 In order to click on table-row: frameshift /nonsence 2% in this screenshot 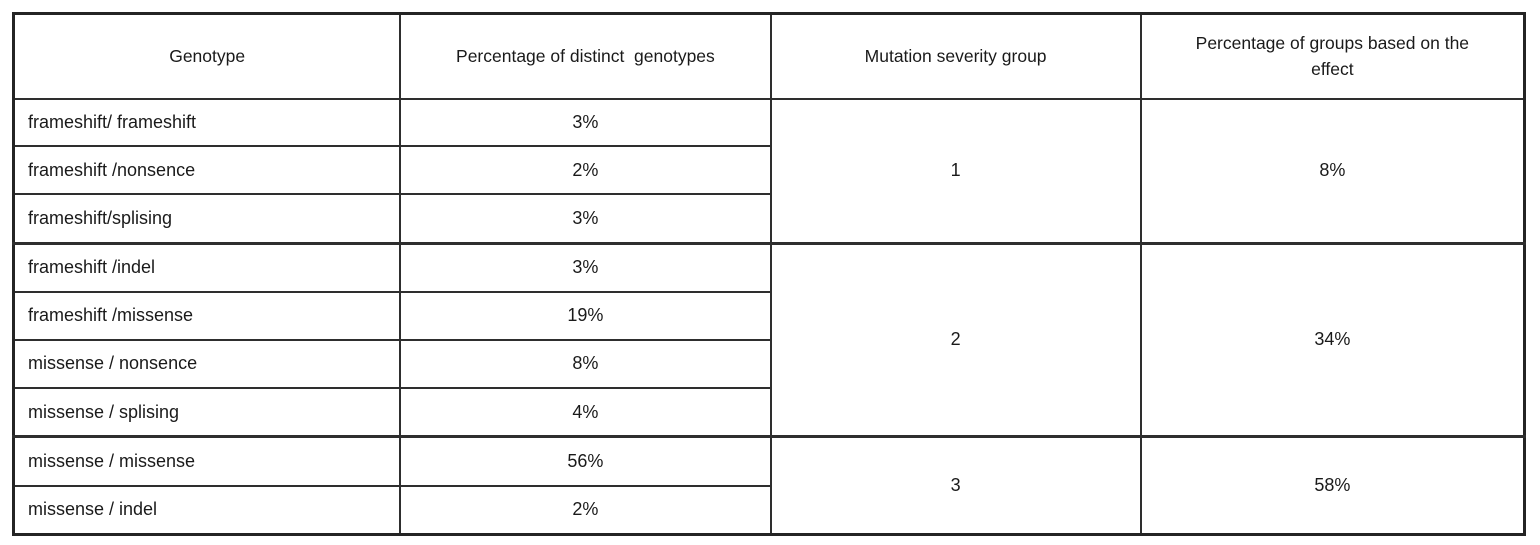, I will do `click(768, 170)`.